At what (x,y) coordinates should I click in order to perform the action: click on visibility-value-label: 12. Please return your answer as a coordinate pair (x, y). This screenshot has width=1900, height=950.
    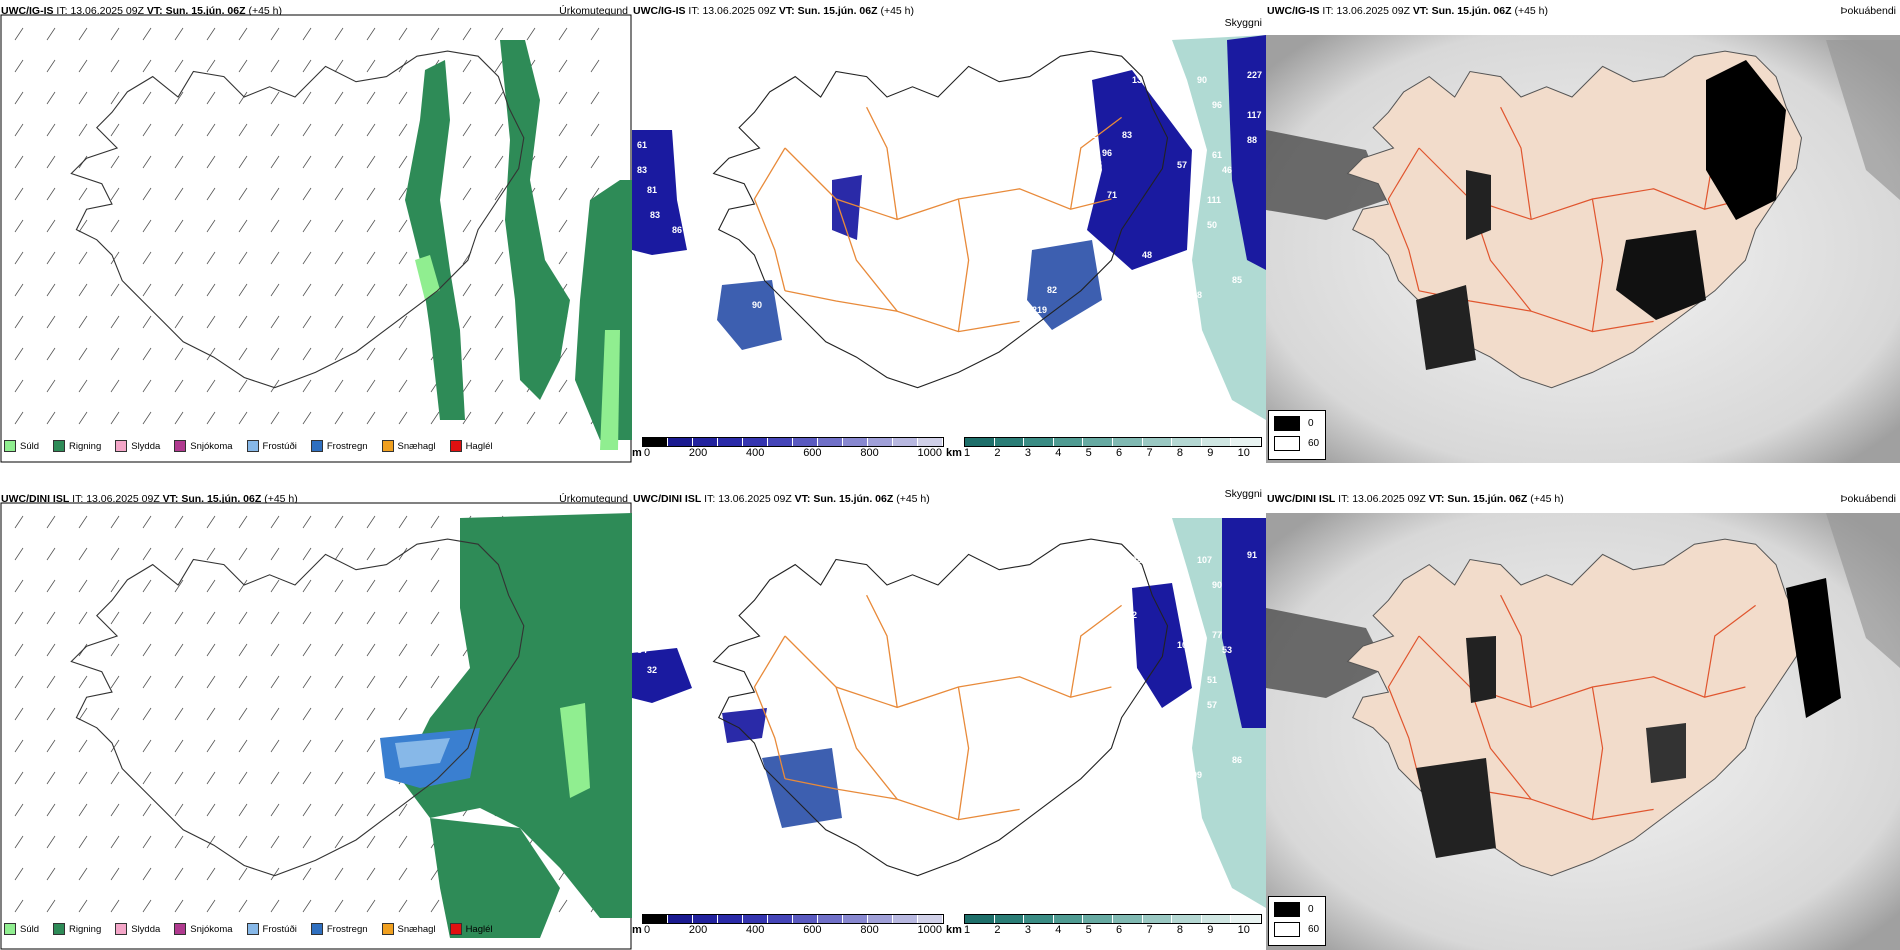
    Looking at the image, I should click on (1112, 310).